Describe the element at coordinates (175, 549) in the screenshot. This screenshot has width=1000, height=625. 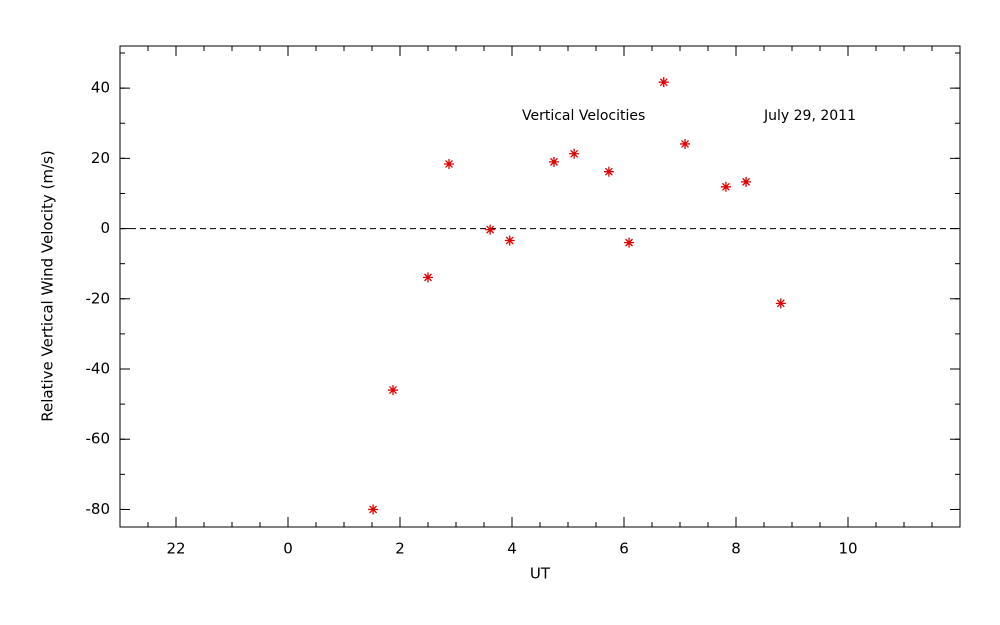
I see `x-tick-label: 22` at that location.